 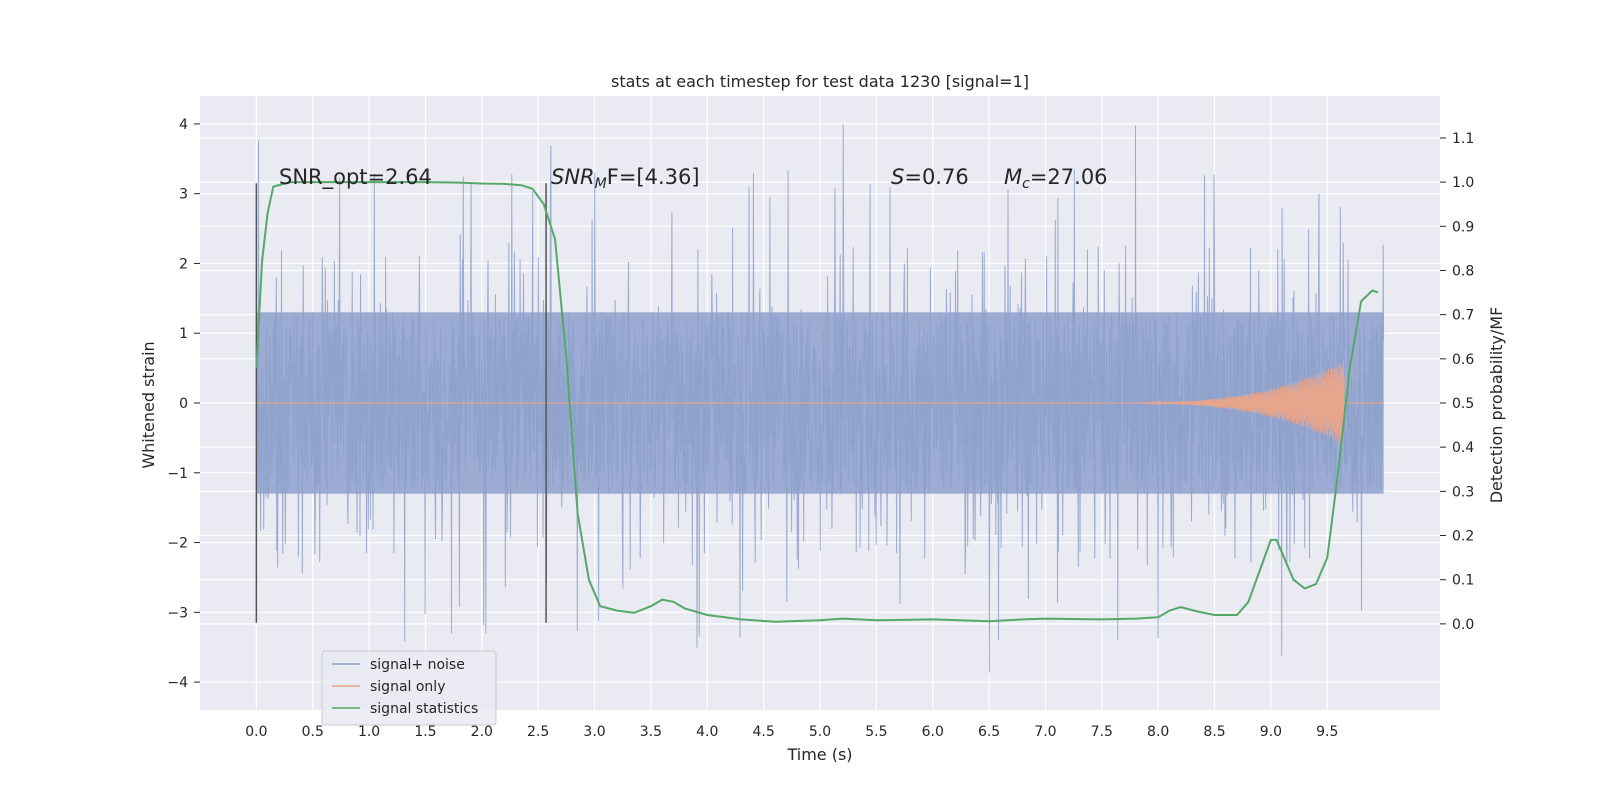 What do you see at coordinates (424, 709) in the screenshot?
I see `legend-label-signal-statistics: signal statistics` at bounding box center [424, 709].